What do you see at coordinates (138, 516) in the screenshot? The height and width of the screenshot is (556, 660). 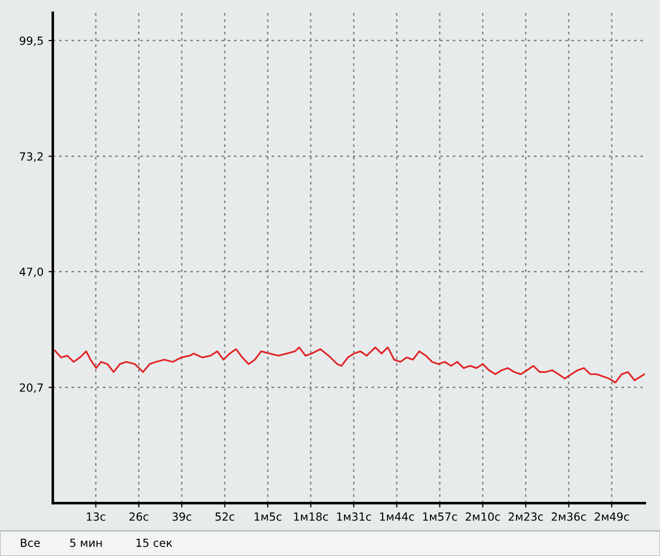 I see `x-tick-label: 26с` at bounding box center [138, 516].